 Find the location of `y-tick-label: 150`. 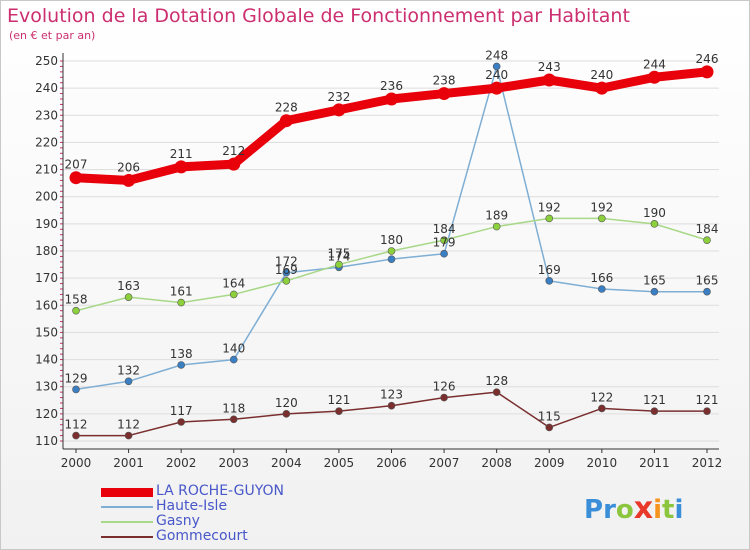

y-tick-label: 150 is located at coordinates (46, 332).